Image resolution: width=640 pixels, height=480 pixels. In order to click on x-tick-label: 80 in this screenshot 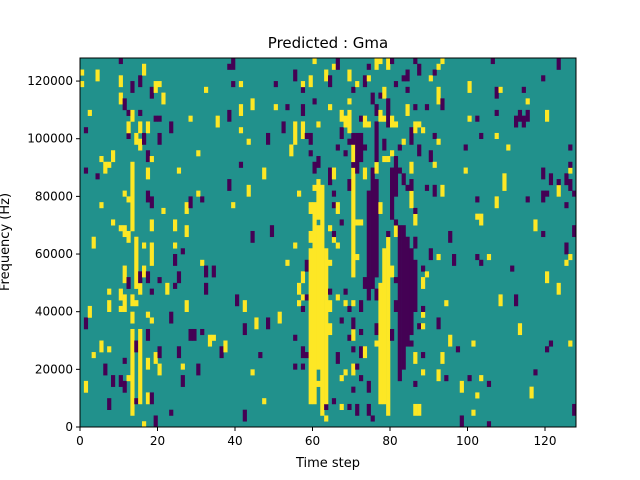, I will do `click(389, 441)`.